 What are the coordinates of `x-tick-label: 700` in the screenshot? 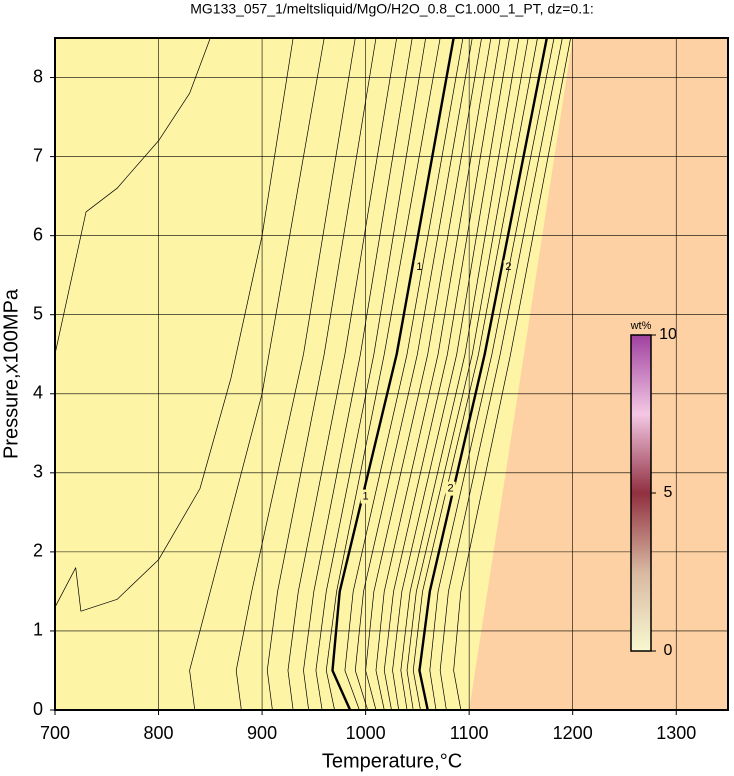 It's located at (55, 733).